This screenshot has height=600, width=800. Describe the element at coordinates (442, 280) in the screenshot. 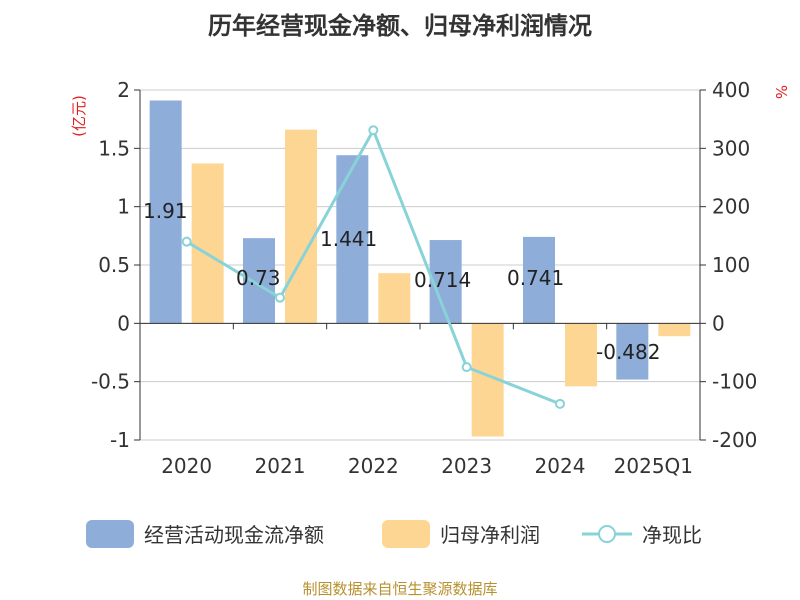

I see `cashflow-data-label: 0.714` at that location.